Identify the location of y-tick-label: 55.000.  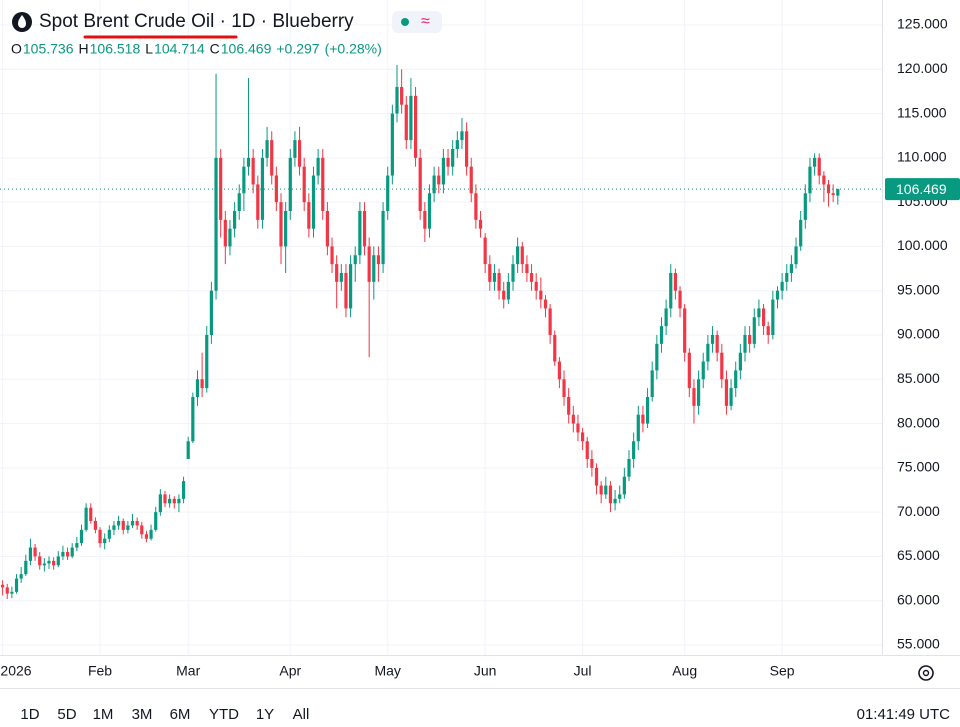
(918, 644).